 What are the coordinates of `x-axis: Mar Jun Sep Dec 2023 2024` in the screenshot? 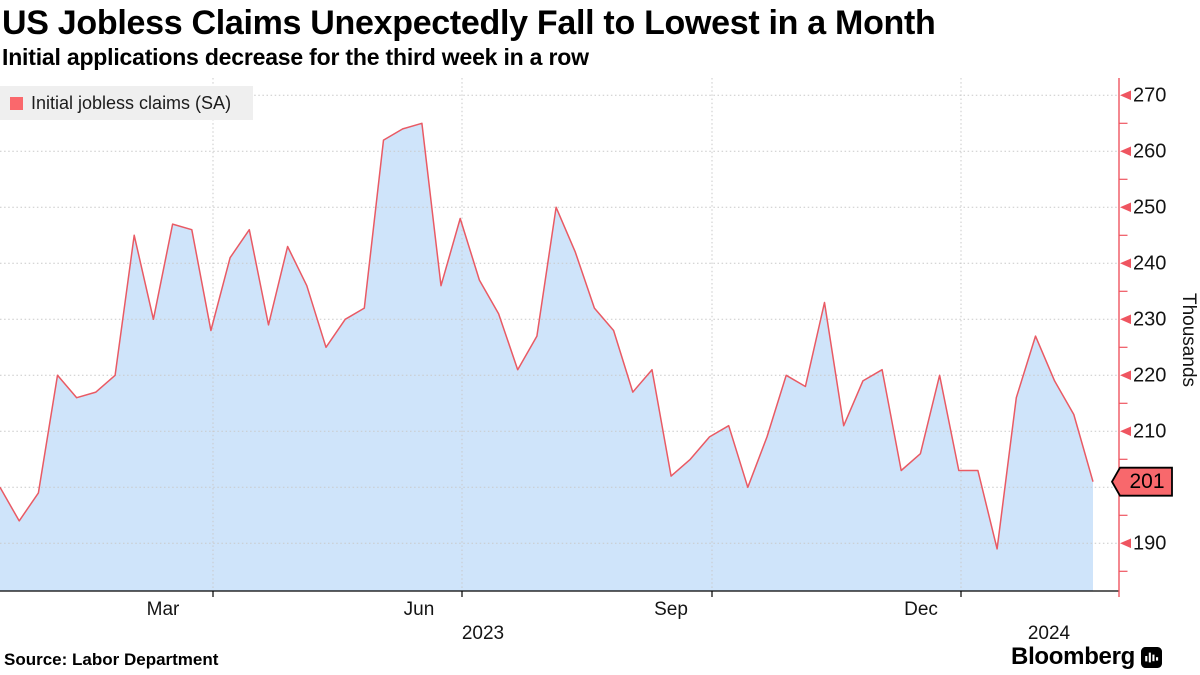 It's located at (559, 617).